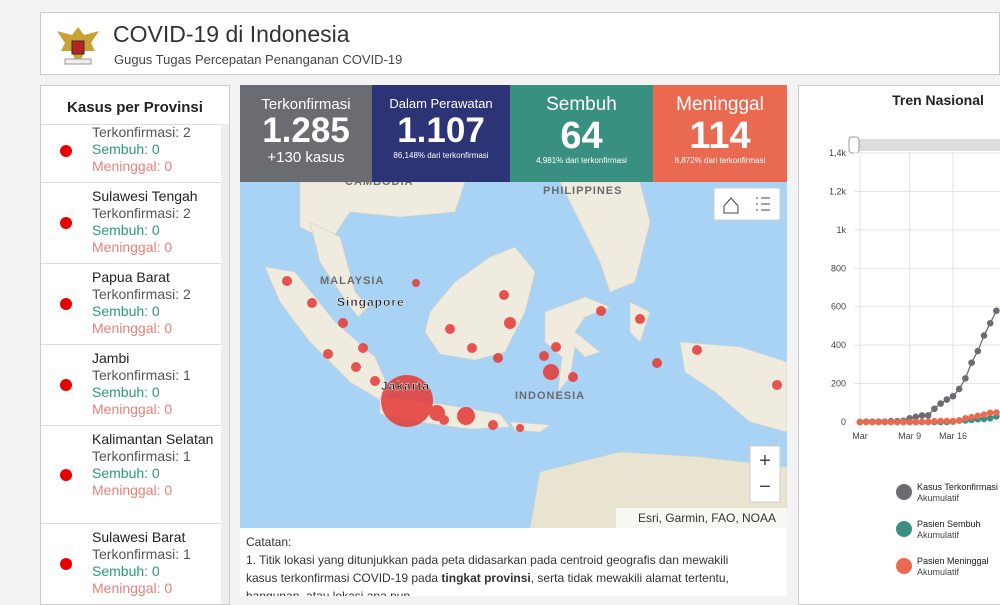  What do you see at coordinates (838, 191) in the screenshot?
I see `y-tick-label: 1,2k` at bounding box center [838, 191].